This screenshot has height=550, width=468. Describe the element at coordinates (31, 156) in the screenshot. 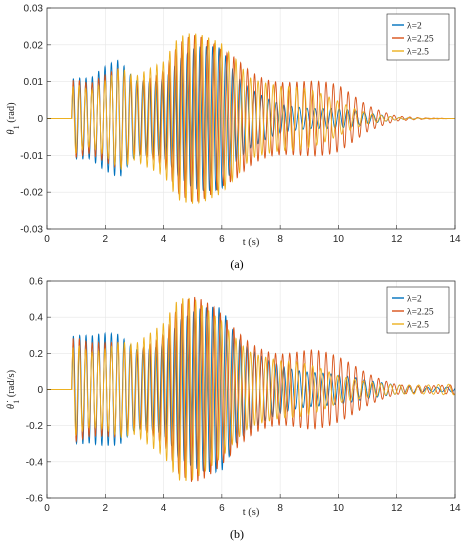

I see `y-tick-label: -0.01` at that location.